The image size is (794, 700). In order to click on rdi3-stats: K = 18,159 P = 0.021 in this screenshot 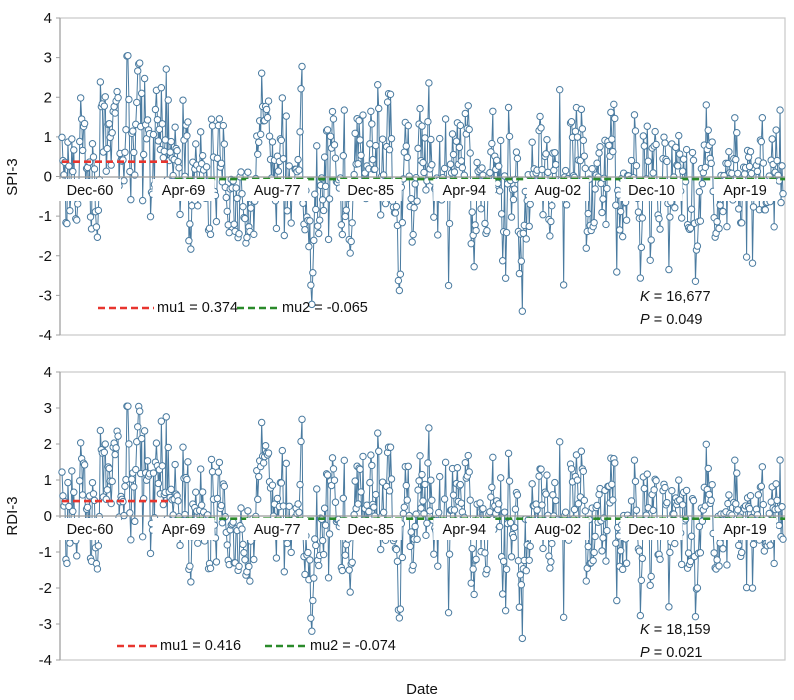, I will do `click(675, 641)`.